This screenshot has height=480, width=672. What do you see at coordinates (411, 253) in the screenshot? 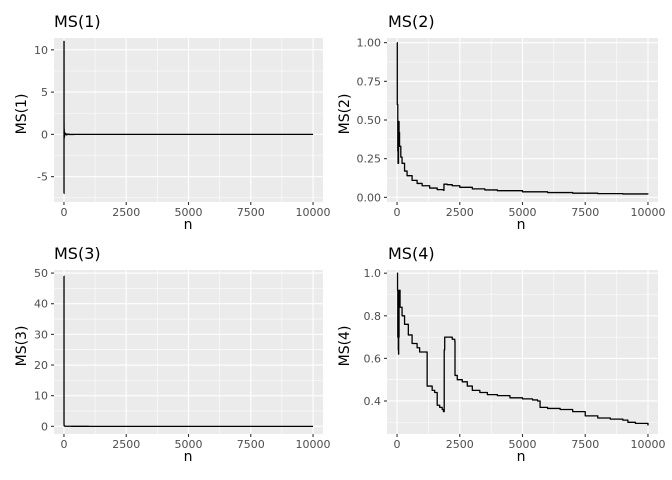
I see `chart-title: MS(4)` at bounding box center [411, 253].